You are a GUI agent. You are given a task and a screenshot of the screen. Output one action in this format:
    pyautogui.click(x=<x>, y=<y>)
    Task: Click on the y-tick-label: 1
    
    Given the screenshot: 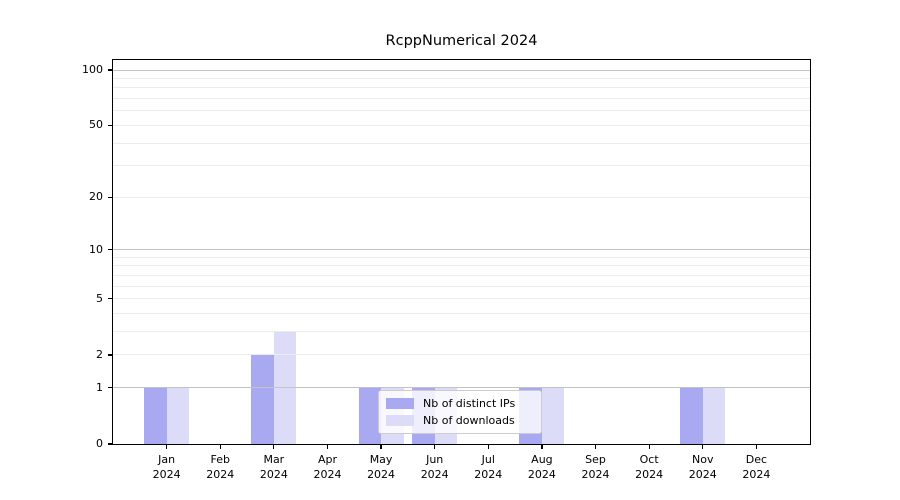 What is the action you would take?
    pyautogui.click(x=99, y=387)
    